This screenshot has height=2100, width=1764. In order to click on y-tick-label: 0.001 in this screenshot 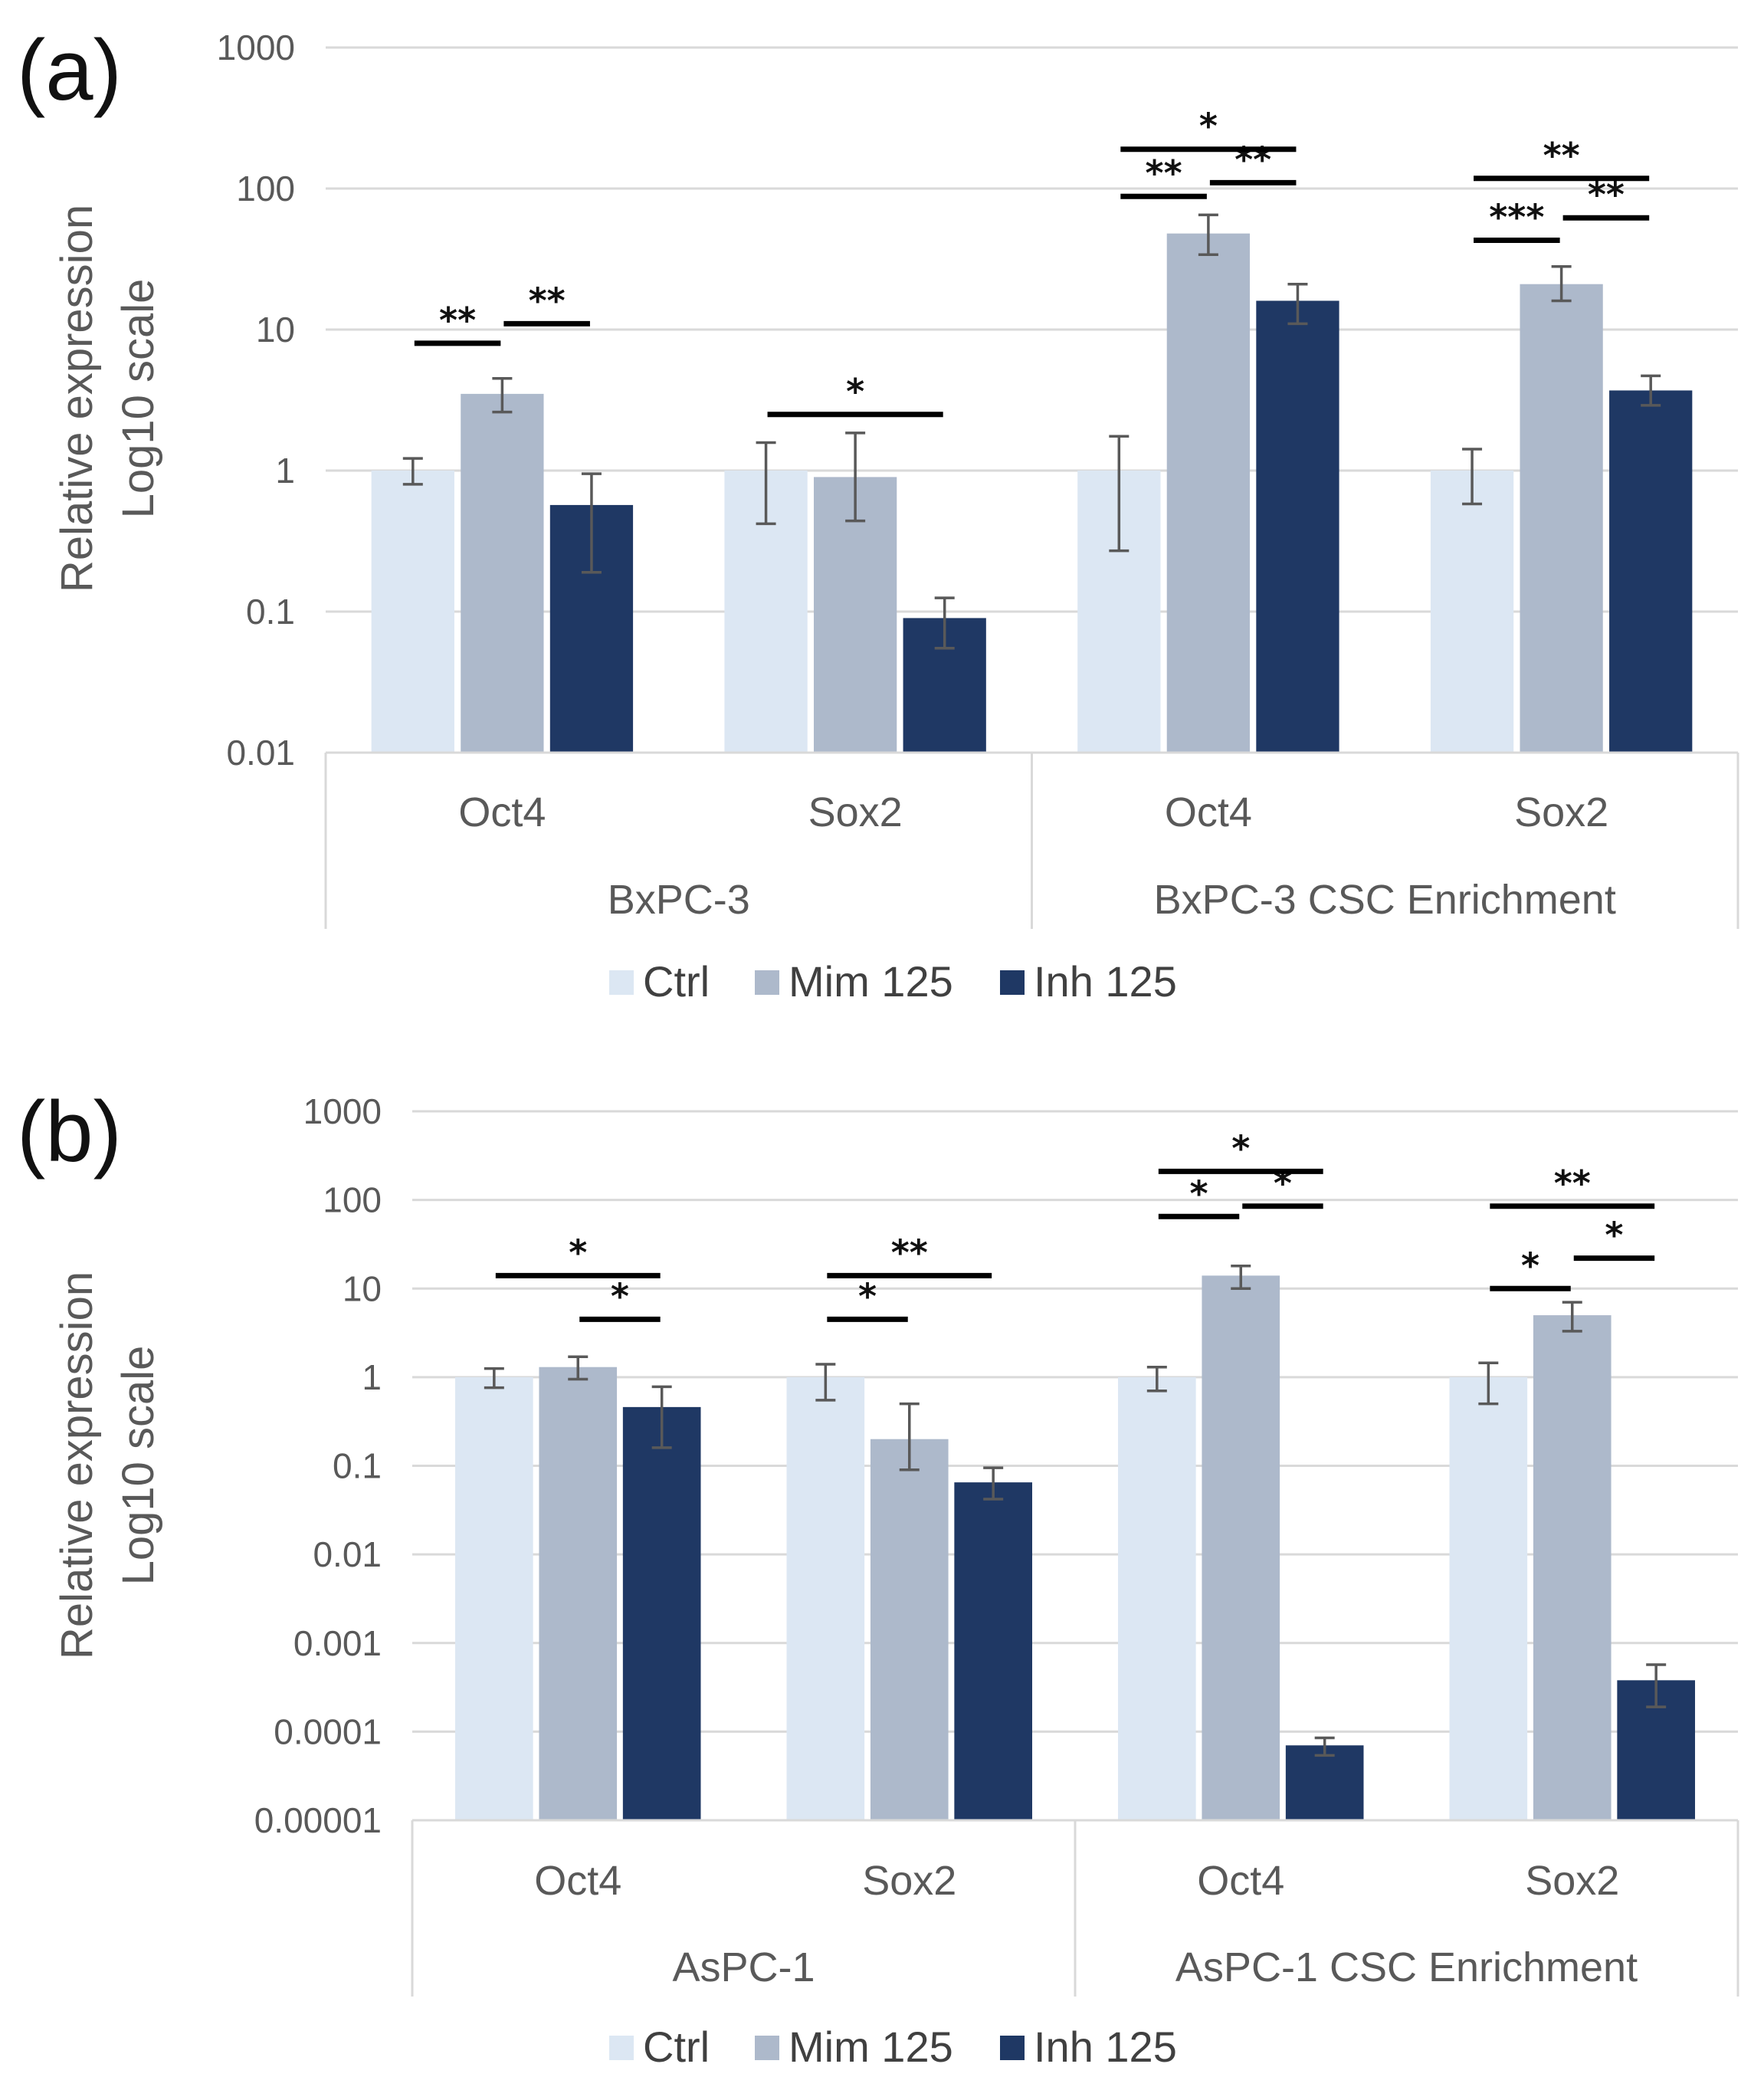, I will do `click(337, 1643)`.